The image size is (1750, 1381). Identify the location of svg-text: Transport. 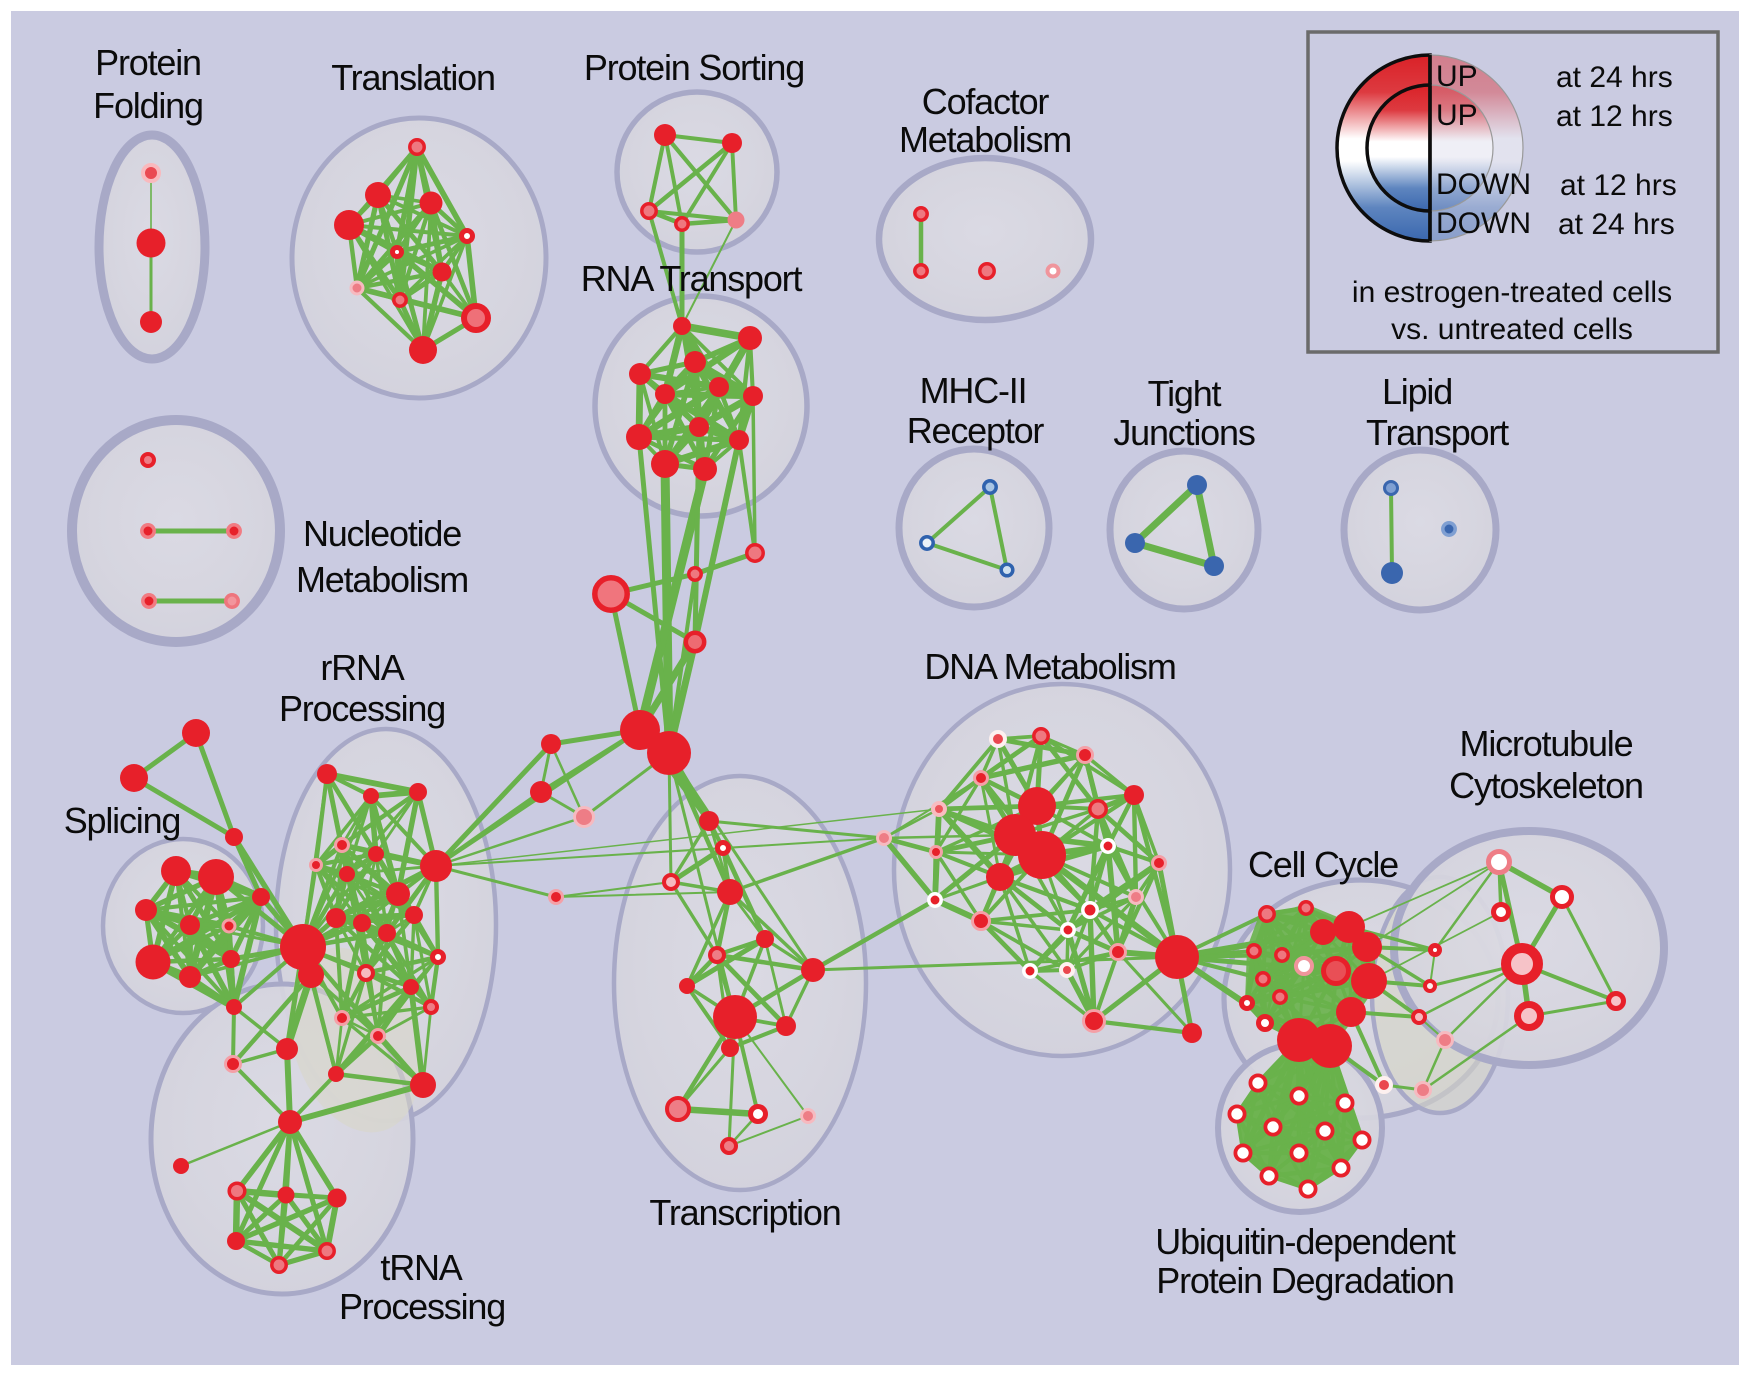
(1437, 432).